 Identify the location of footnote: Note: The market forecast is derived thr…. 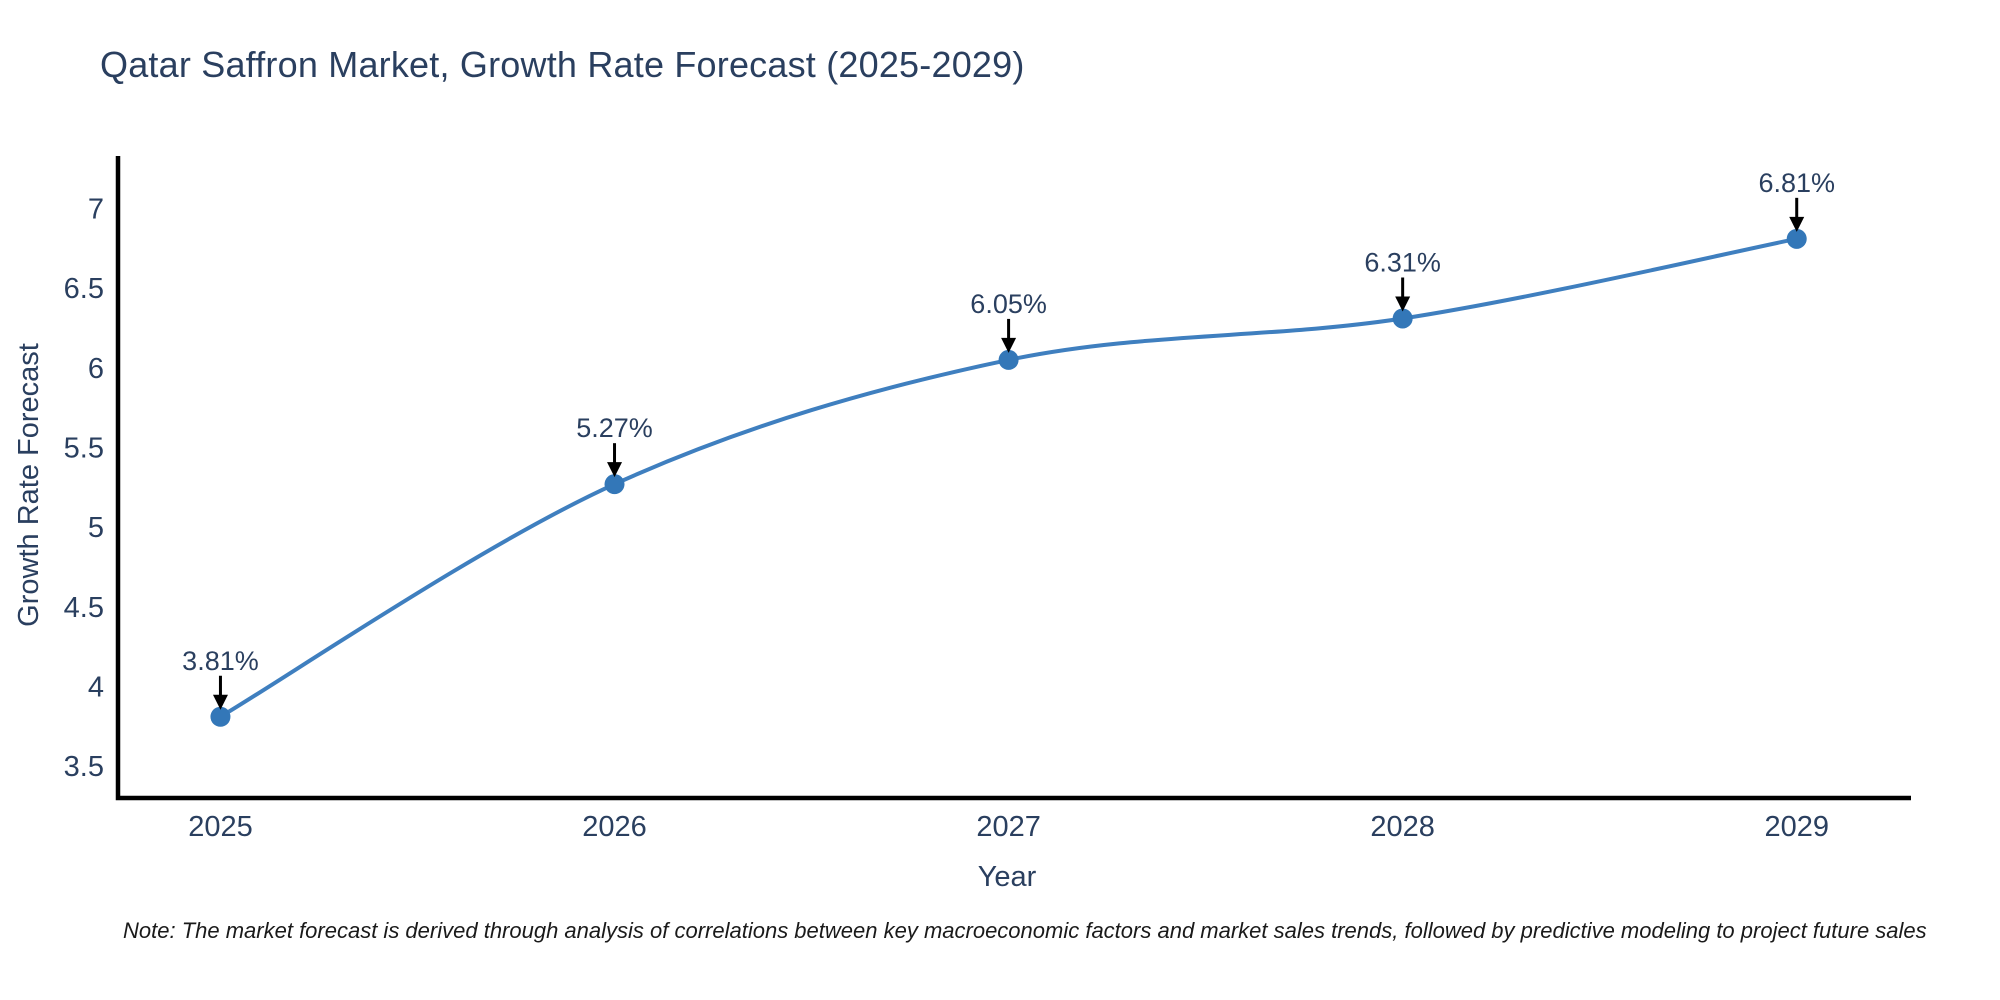
(1025, 930).